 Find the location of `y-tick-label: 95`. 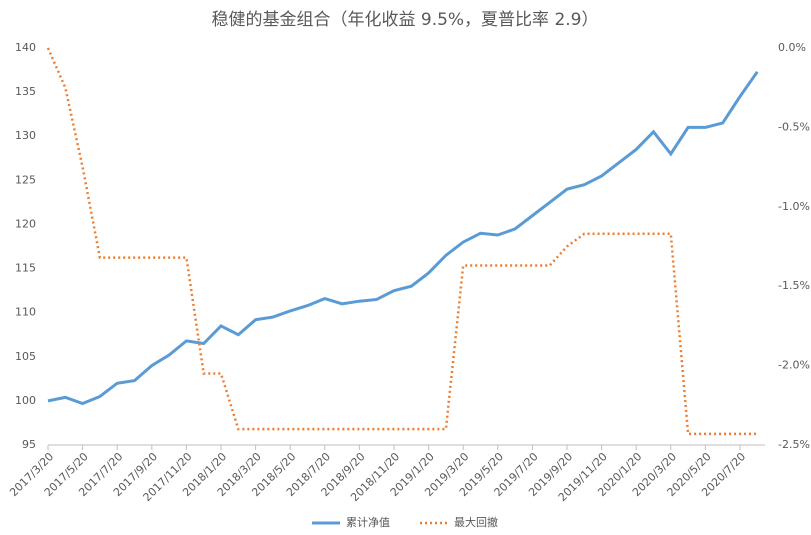

y-tick-label: 95 is located at coordinates (29, 444).